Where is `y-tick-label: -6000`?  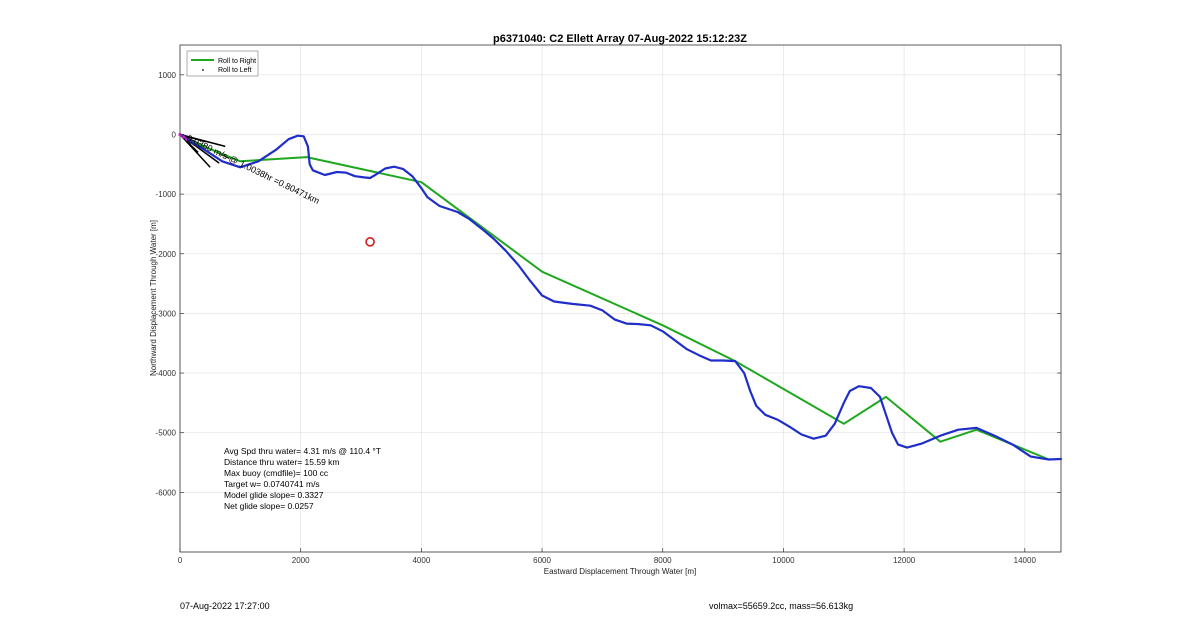 y-tick-label: -6000 is located at coordinates (166, 492).